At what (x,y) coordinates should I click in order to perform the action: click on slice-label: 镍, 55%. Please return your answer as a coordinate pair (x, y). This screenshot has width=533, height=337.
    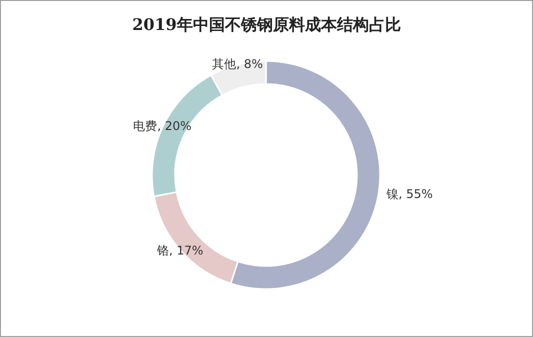
    Looking at the image, I should click on (409, 194).